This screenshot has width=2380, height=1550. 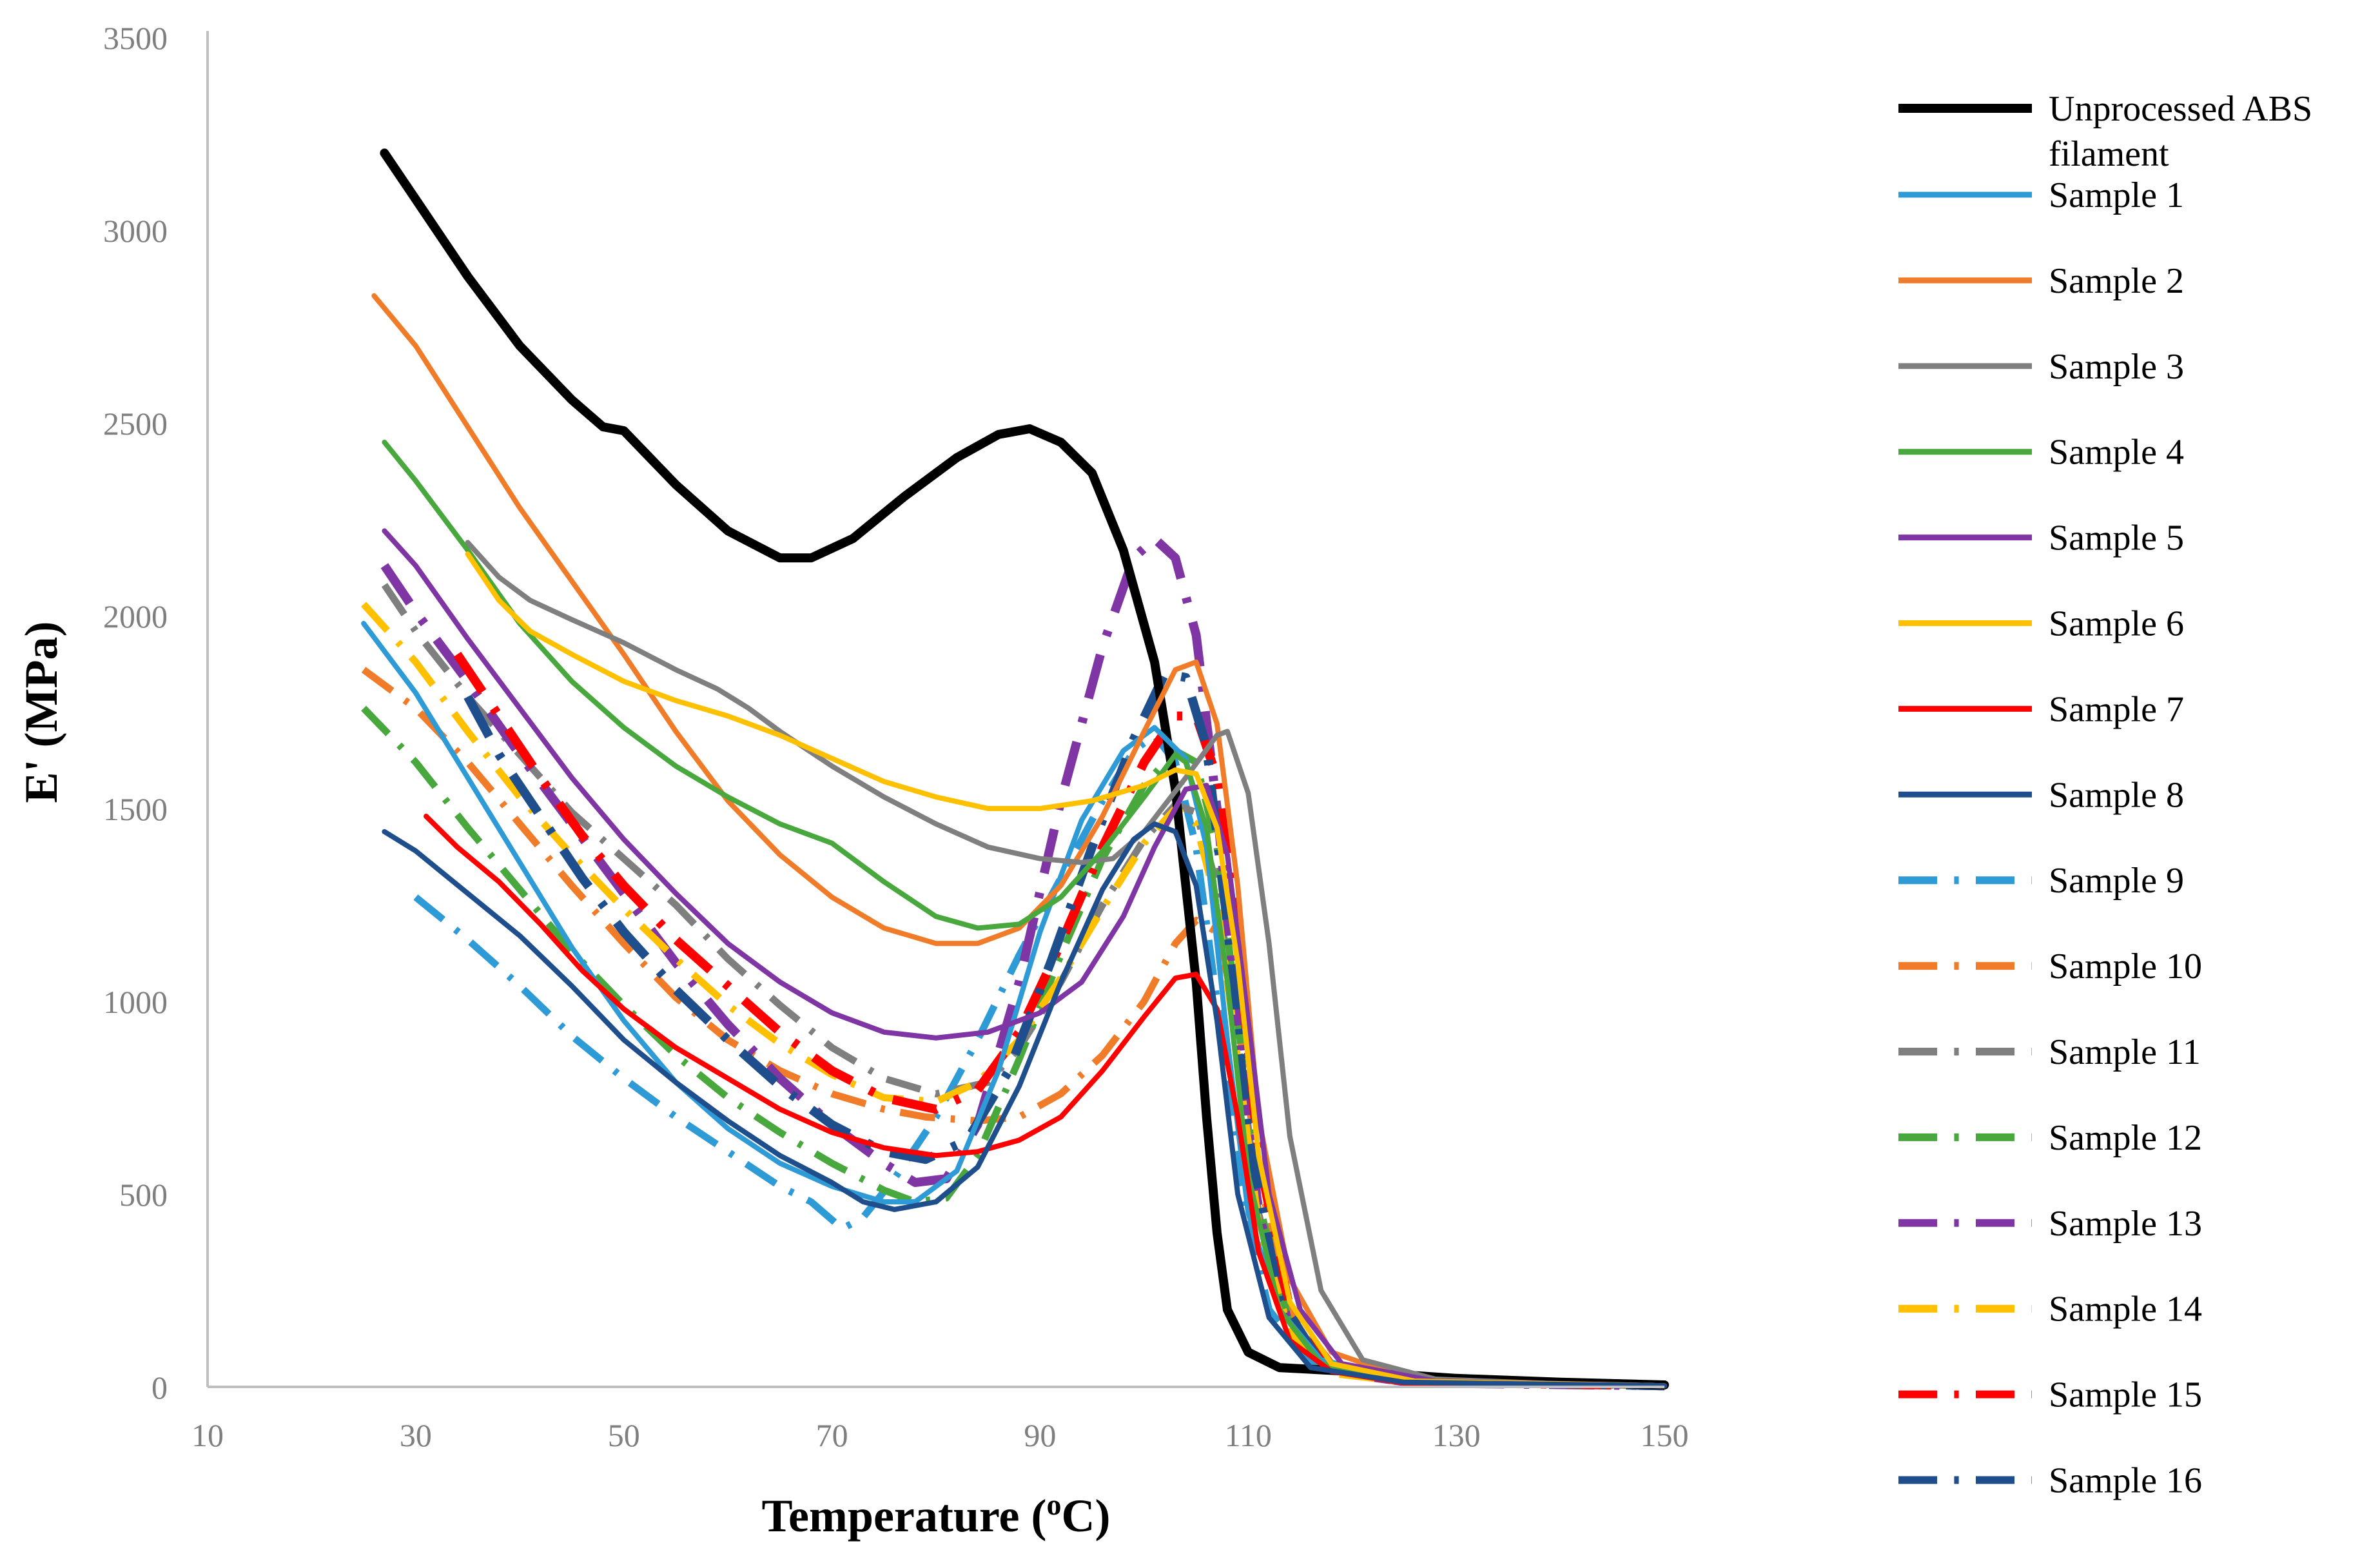 What do you see at coordinates (832, 1435) in the screenshot?
I see `x-tick-label: 70` at bounding box center [832, 1435].